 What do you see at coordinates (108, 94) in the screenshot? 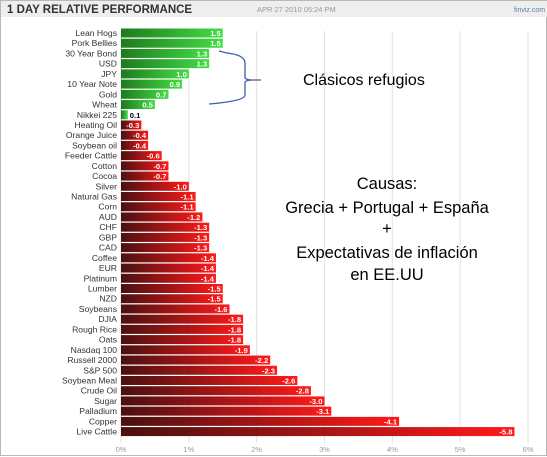
I see `category-label: Gold` at bounding box center [108, 94].